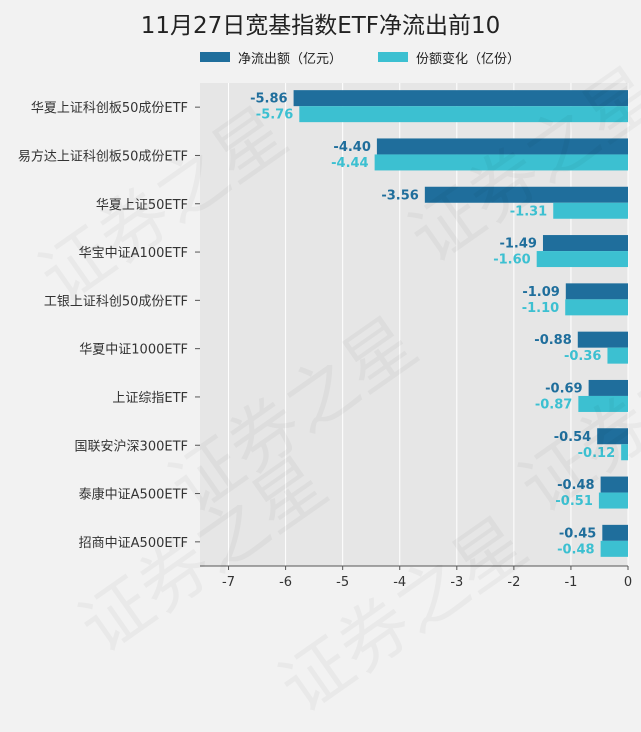  Describe the element at coordinates (133, 253) in the screenshot. I see `category-label: 华宝中证A100ETF` at that location.